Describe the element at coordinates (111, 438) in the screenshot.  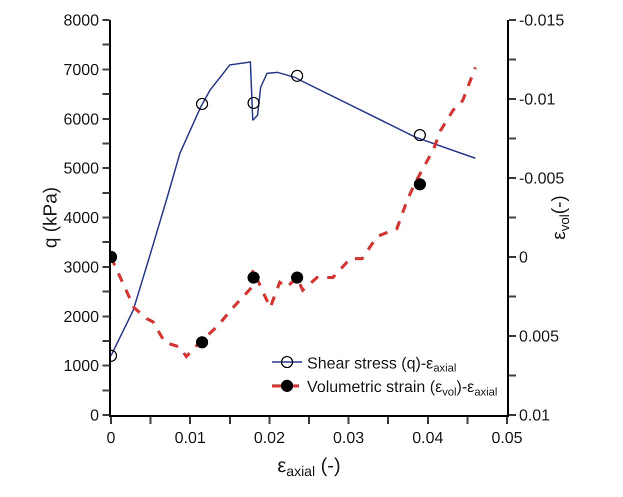
I see `x-tick-label: 0` at that location.